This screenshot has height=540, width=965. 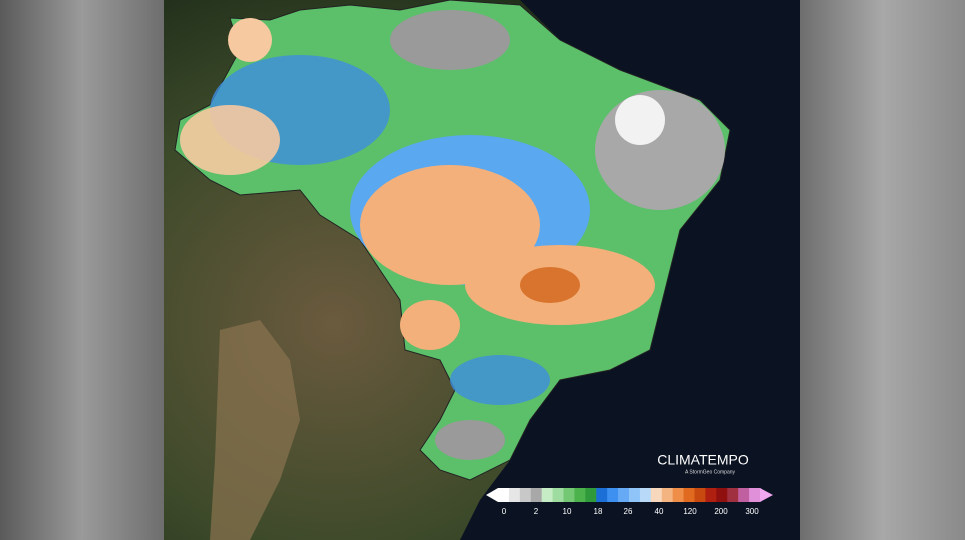 What do you see at coordinates (659, 511) in the screenshot?
I see `legend-label: 40` at bounding box center [659, 511].